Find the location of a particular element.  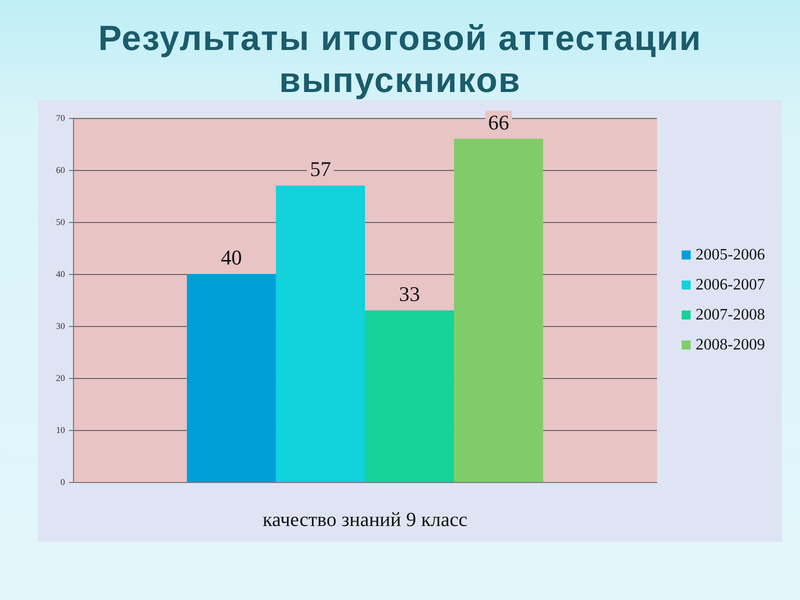

legend-label: 2005-2006 is located at coordinates (730, 255).